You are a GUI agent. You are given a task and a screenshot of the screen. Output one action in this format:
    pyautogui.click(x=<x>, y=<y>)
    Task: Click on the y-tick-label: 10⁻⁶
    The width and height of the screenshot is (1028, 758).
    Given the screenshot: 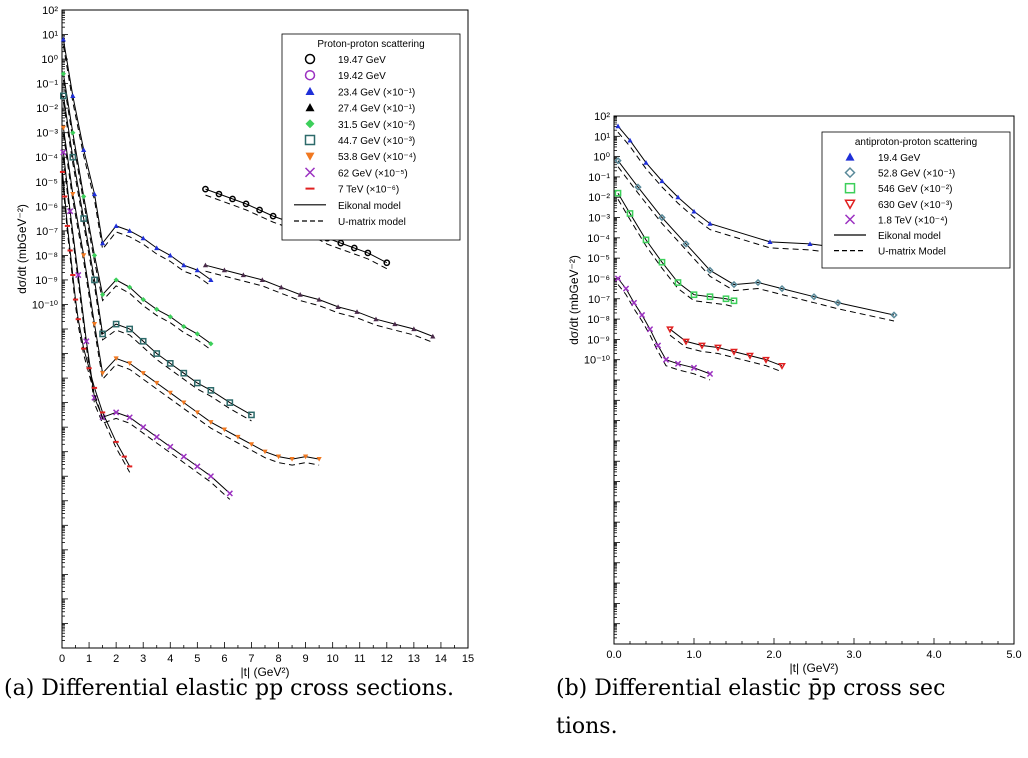 What is the action you would take?
    pyautogui.click(x=598, y=279)
    